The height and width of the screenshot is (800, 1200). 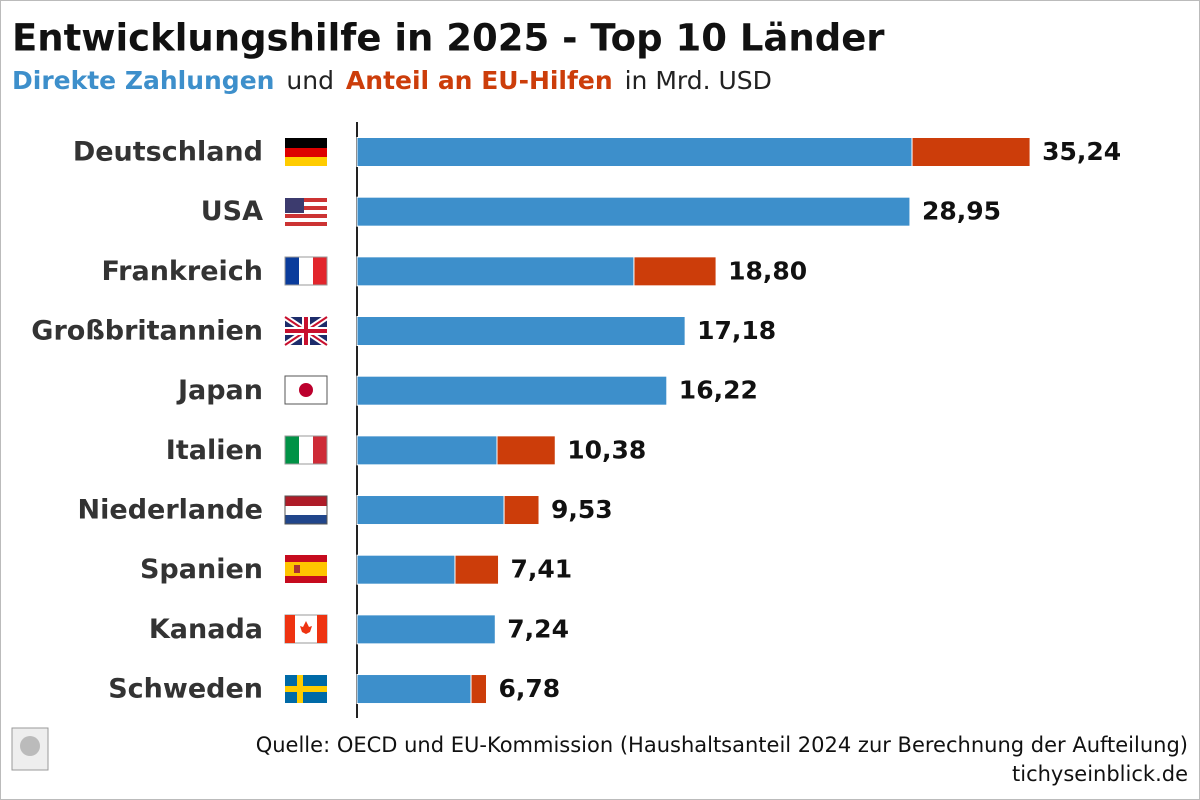 What do you see at coordinates (147, 331) in the screenshot?
I see `category-label: Großbritannien` at bounding box center [147, 331].